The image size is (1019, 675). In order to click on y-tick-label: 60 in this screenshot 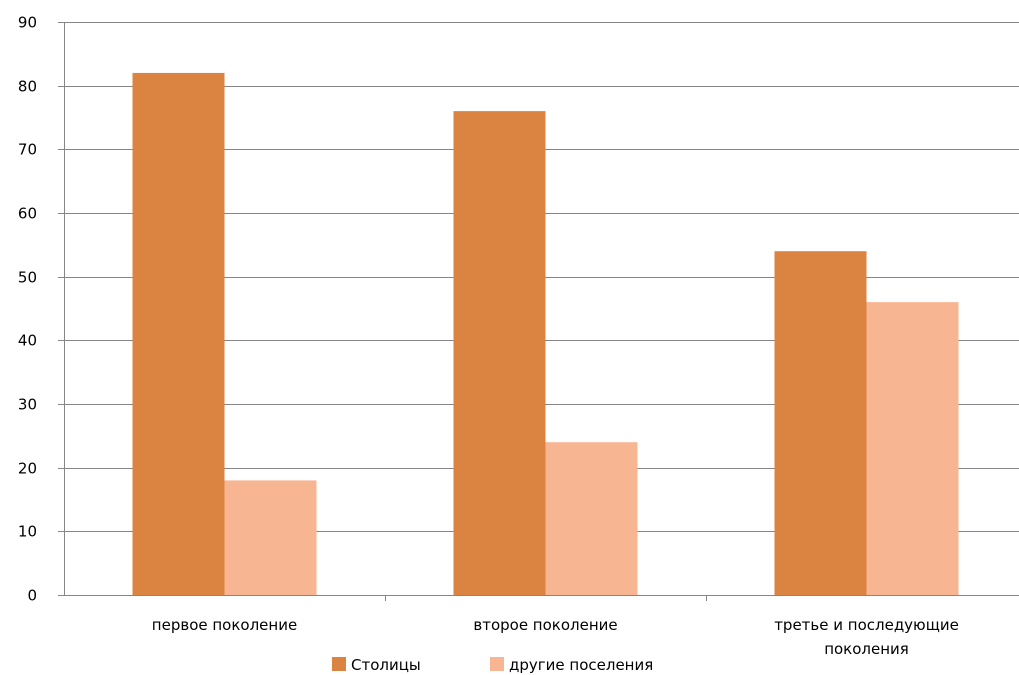, I will do `click(27, 214)`.